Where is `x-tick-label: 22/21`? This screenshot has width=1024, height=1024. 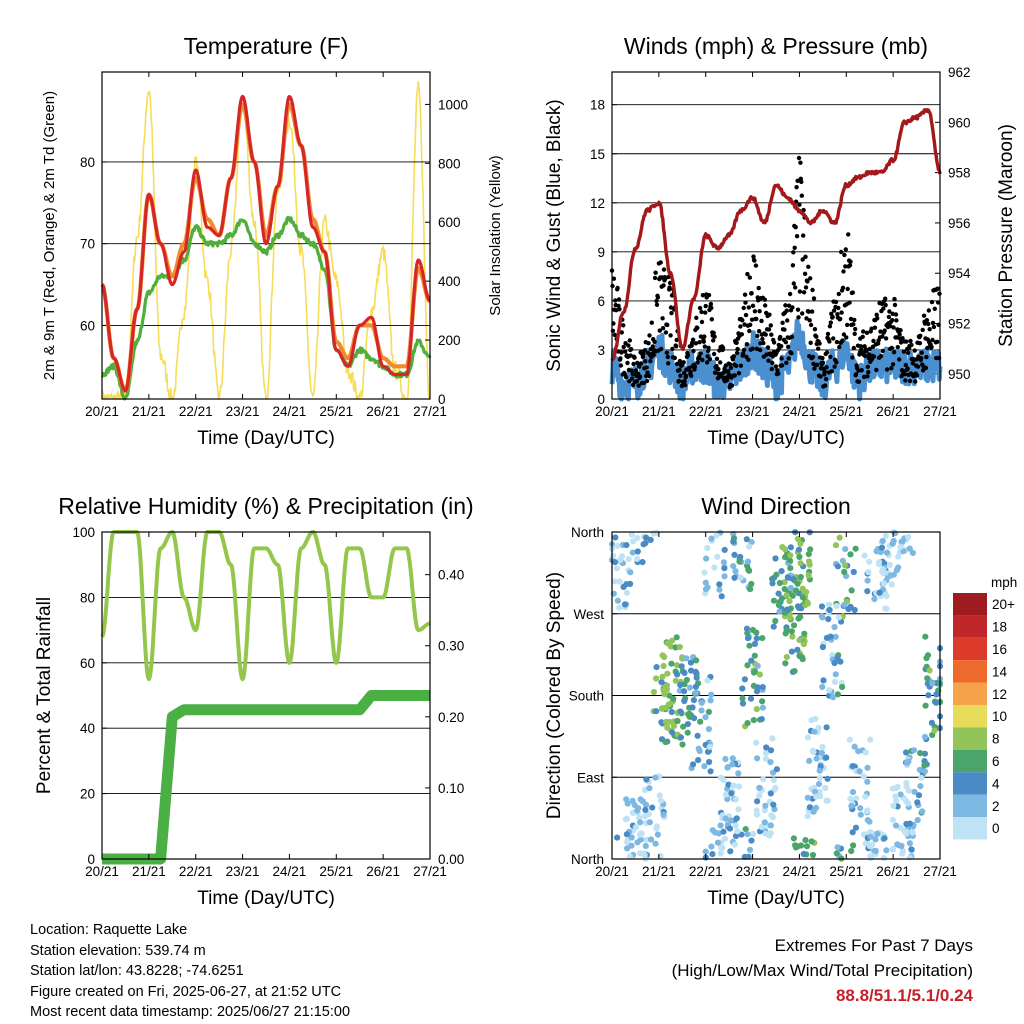
x-tick-label: 22/21 is located at coordinates (196, 411).